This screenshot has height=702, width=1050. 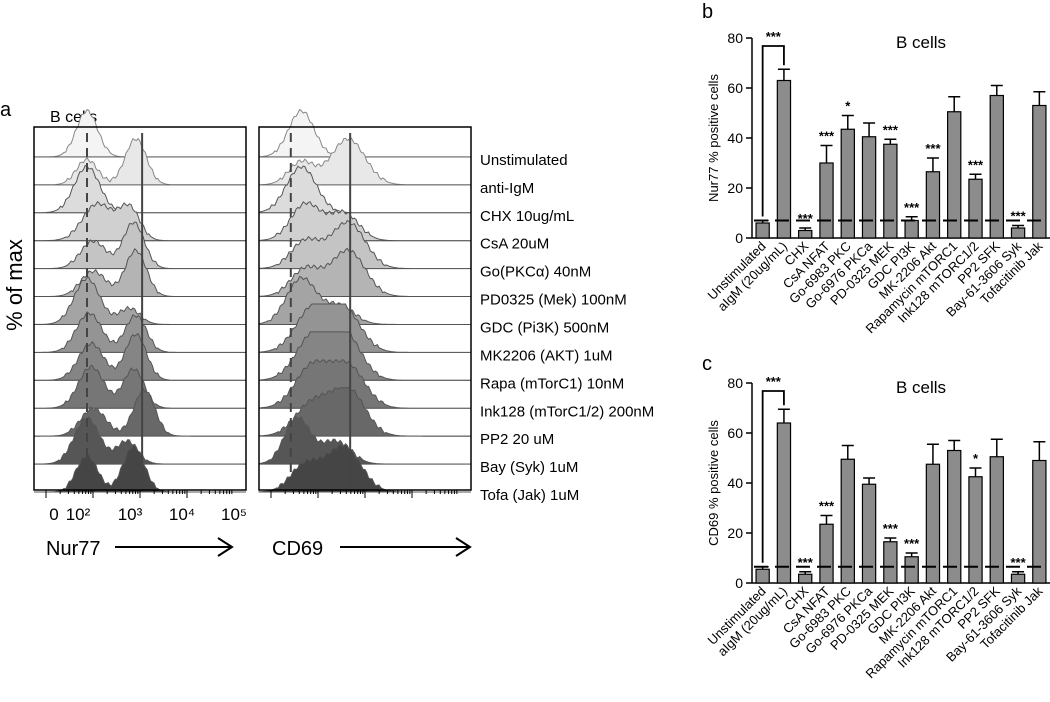 What do you see at coordinates (297, 549) in the screenshot?
I see `panel-a-xlabel-cd69: CD69` at bounding box center [297, 549].